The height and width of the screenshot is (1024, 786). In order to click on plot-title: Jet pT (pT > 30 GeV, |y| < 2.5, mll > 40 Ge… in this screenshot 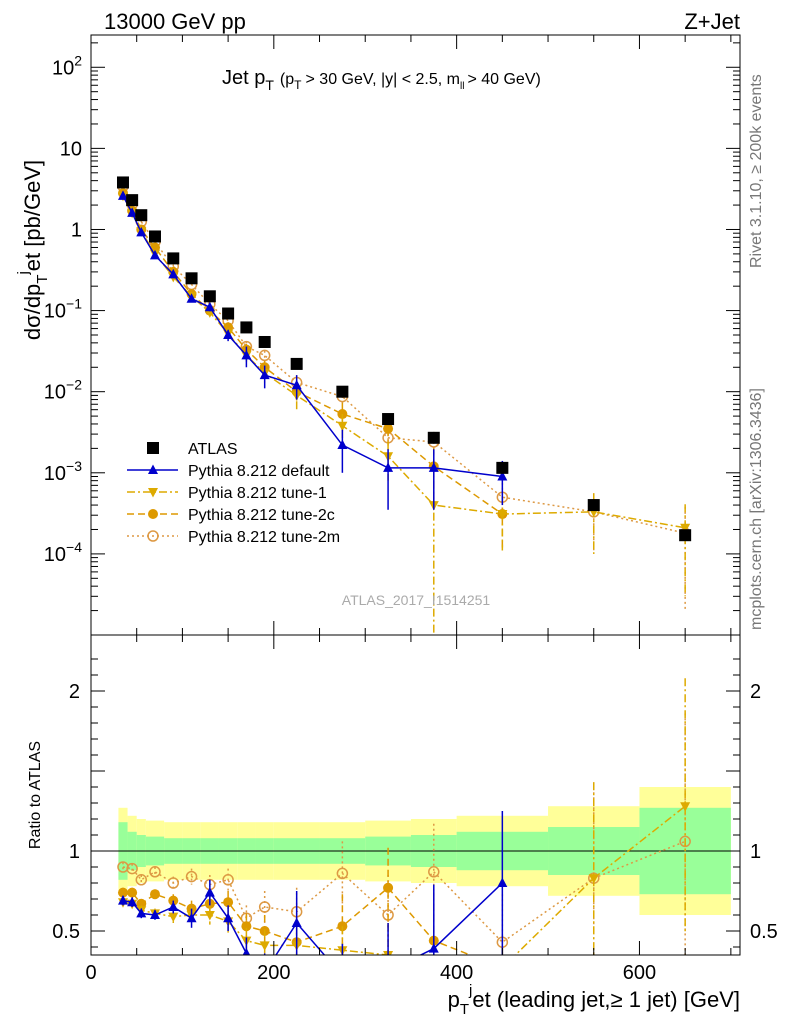, I will do `click(381, 80)`.